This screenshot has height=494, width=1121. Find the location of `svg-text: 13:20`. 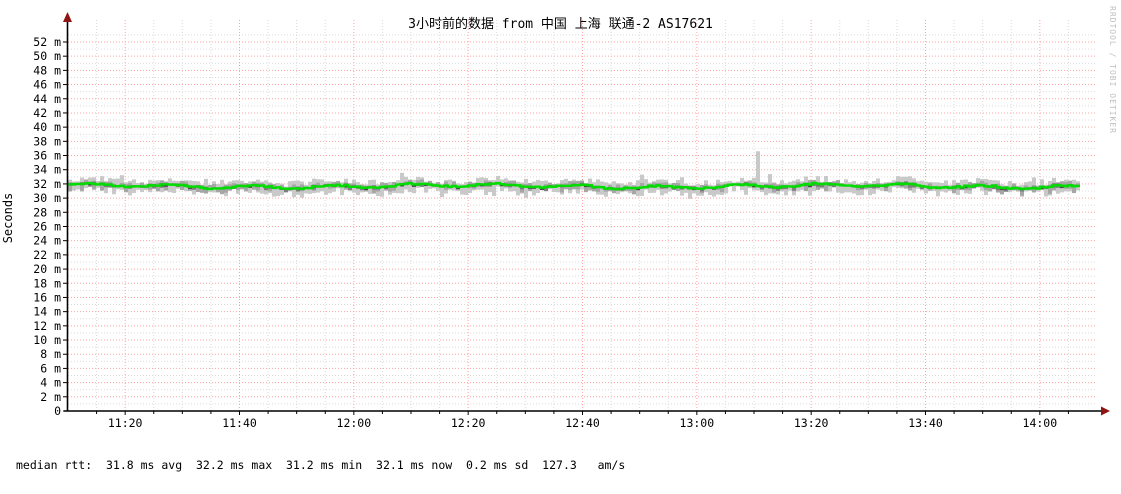

svg-text: 13:20 is located at coordinates (811, 423).